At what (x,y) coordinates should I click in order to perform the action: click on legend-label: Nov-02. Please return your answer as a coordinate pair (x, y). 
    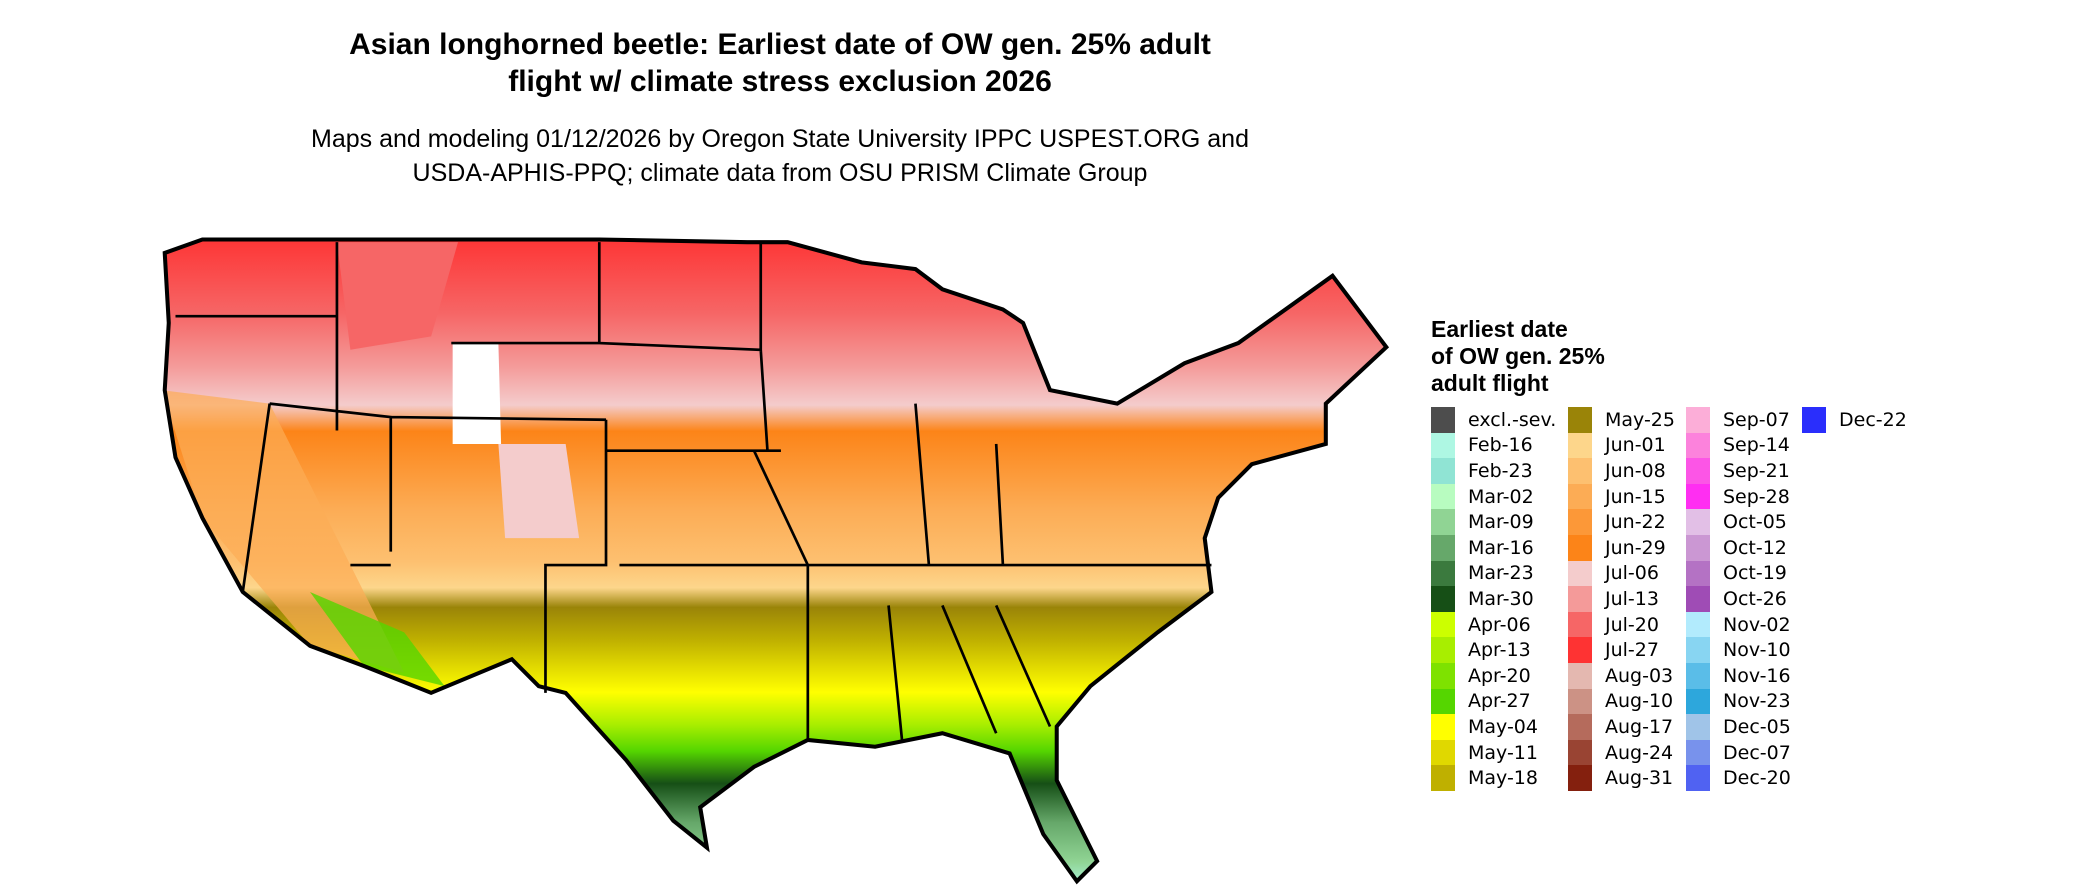
    Looking at the image, I should click on (1757, 624).